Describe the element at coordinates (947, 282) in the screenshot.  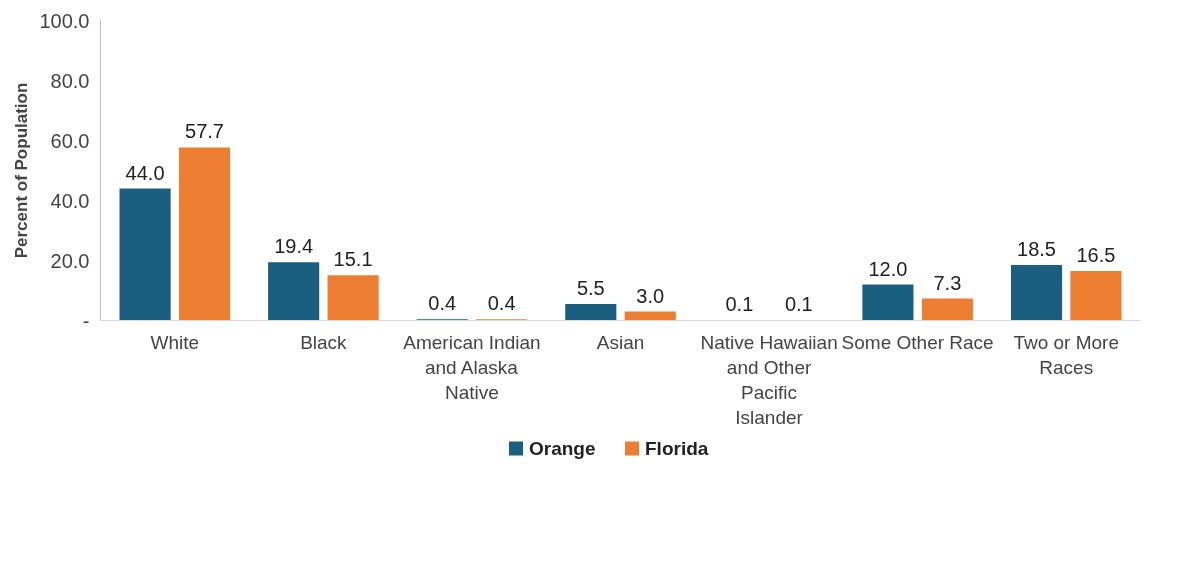
I see `data-label: 7.3` at that location.